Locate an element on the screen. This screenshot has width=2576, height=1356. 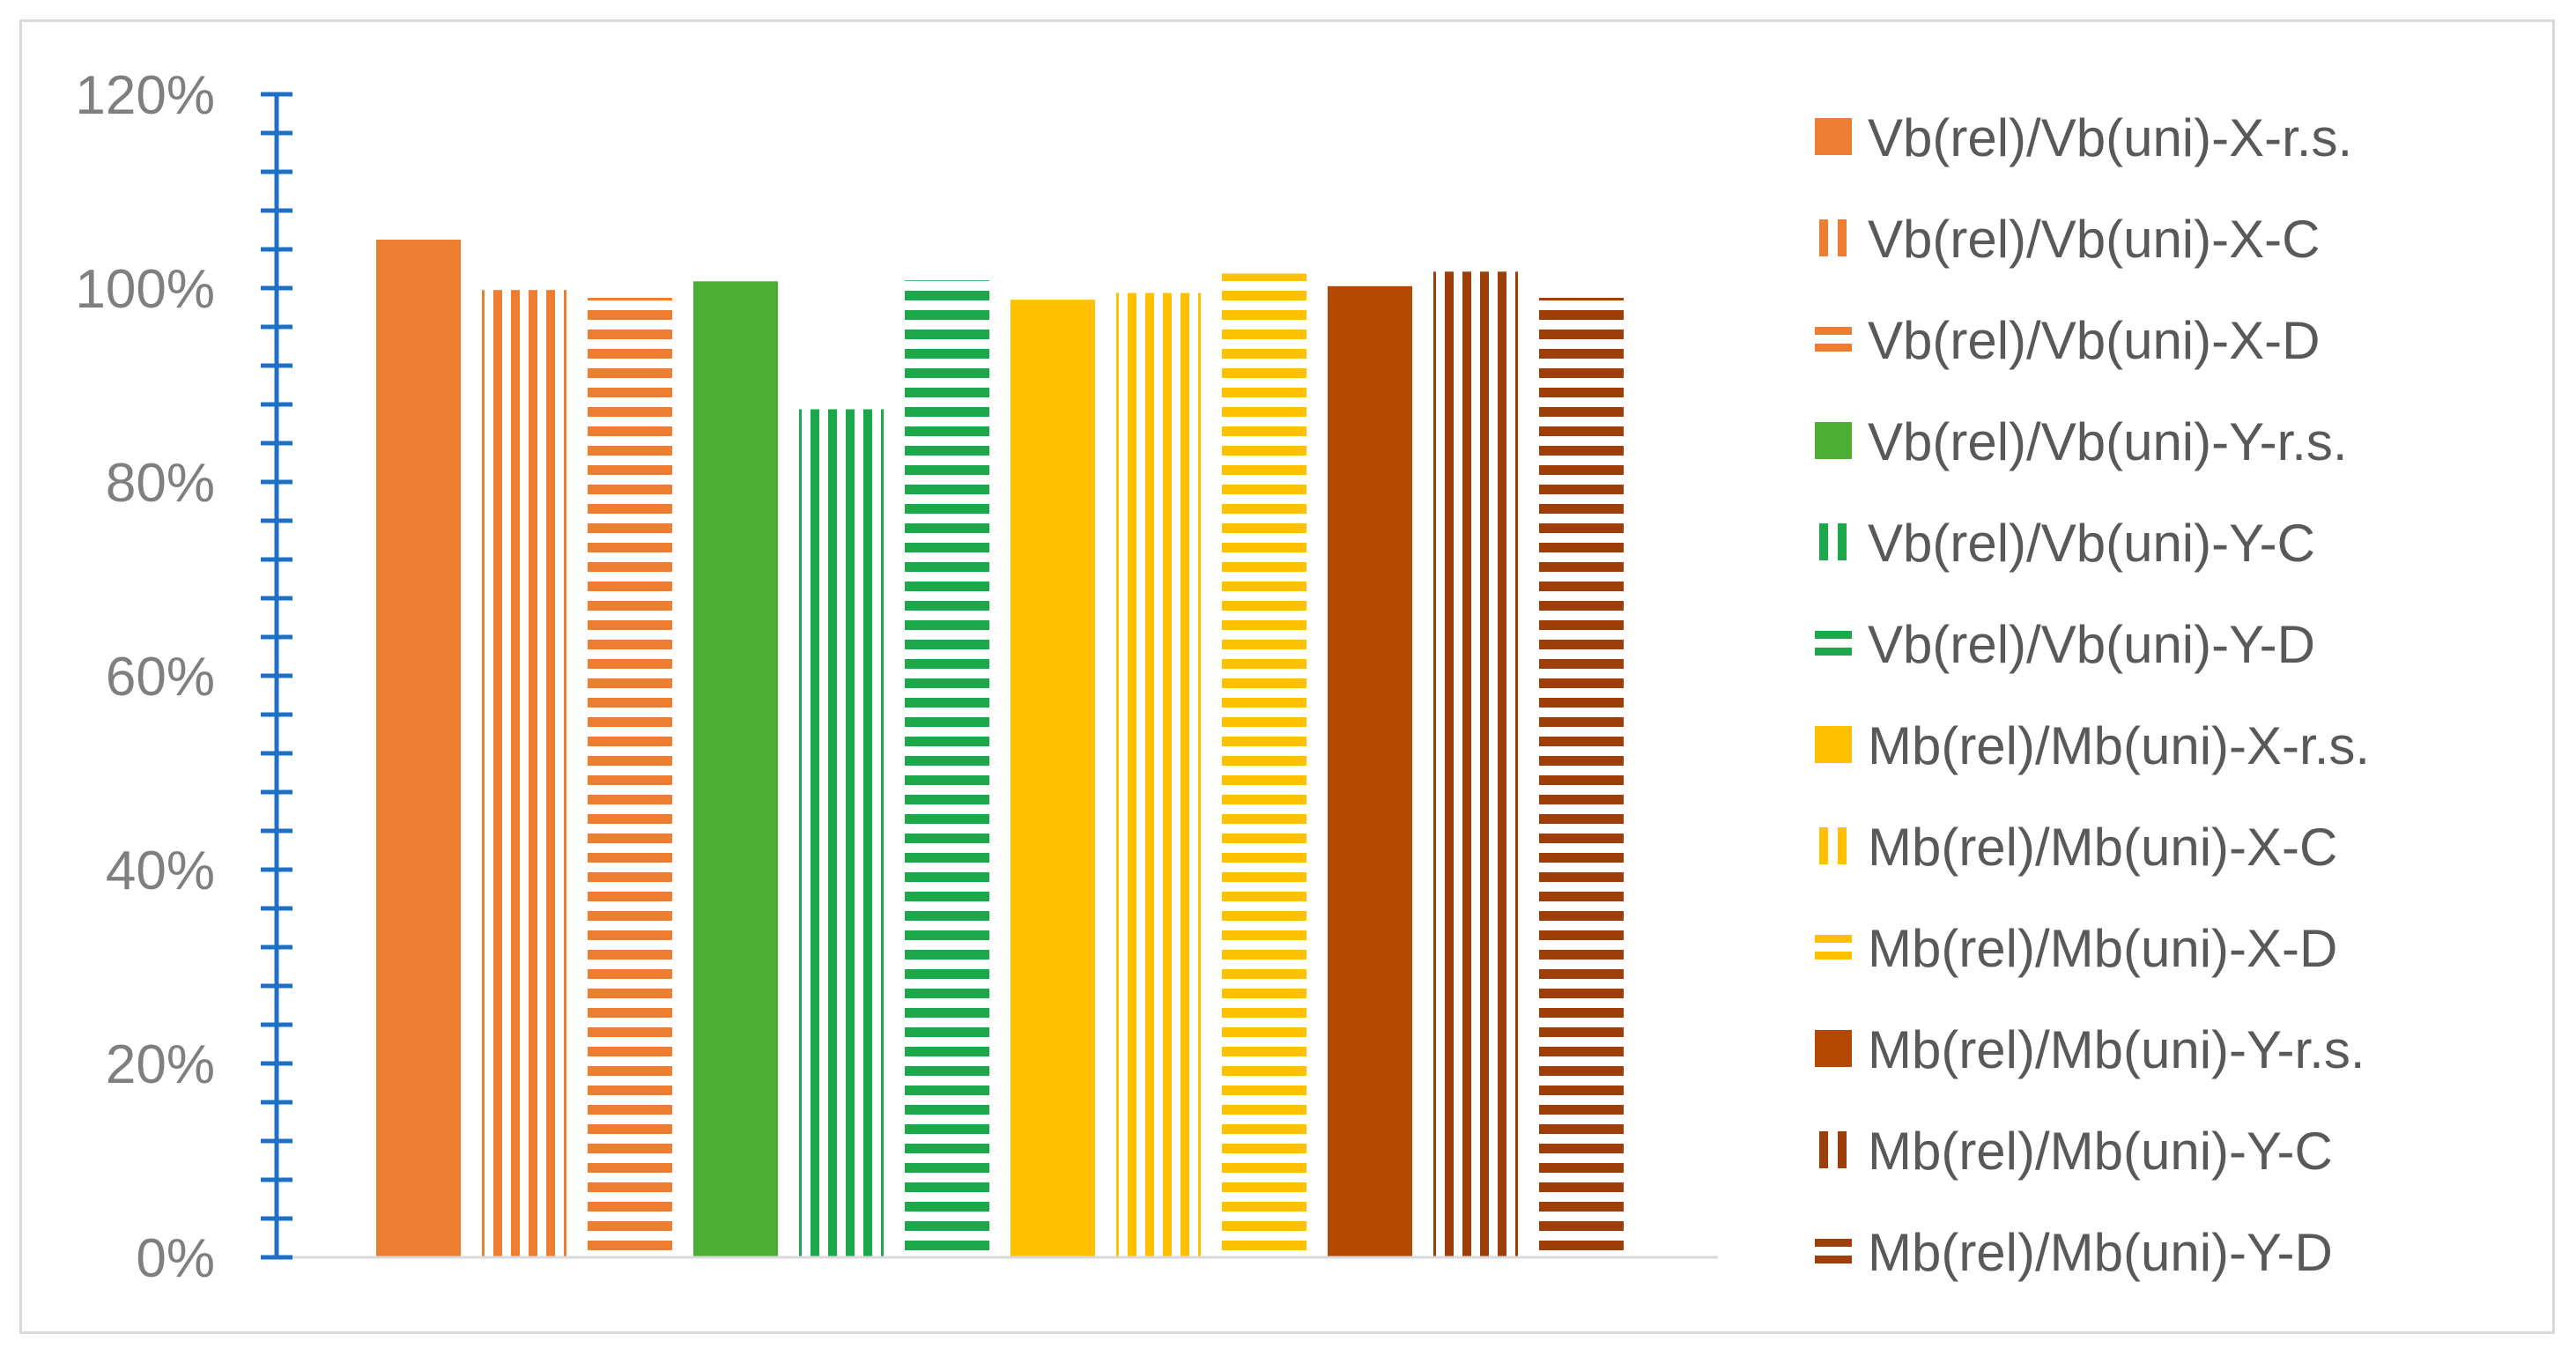
legend-label: Mb(rel)/Mb(uni)-Y-r.s. is located at coordinates (2116, 1049).